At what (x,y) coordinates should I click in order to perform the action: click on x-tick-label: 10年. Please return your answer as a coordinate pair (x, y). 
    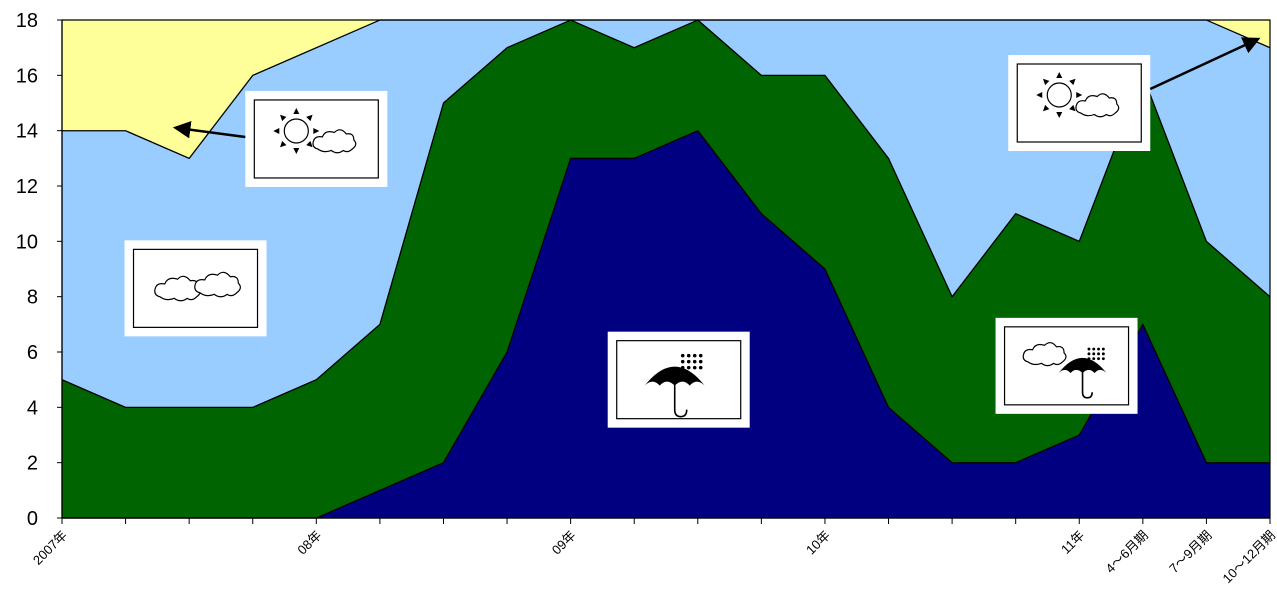
    Looking at the image, I should click on (818, 543).